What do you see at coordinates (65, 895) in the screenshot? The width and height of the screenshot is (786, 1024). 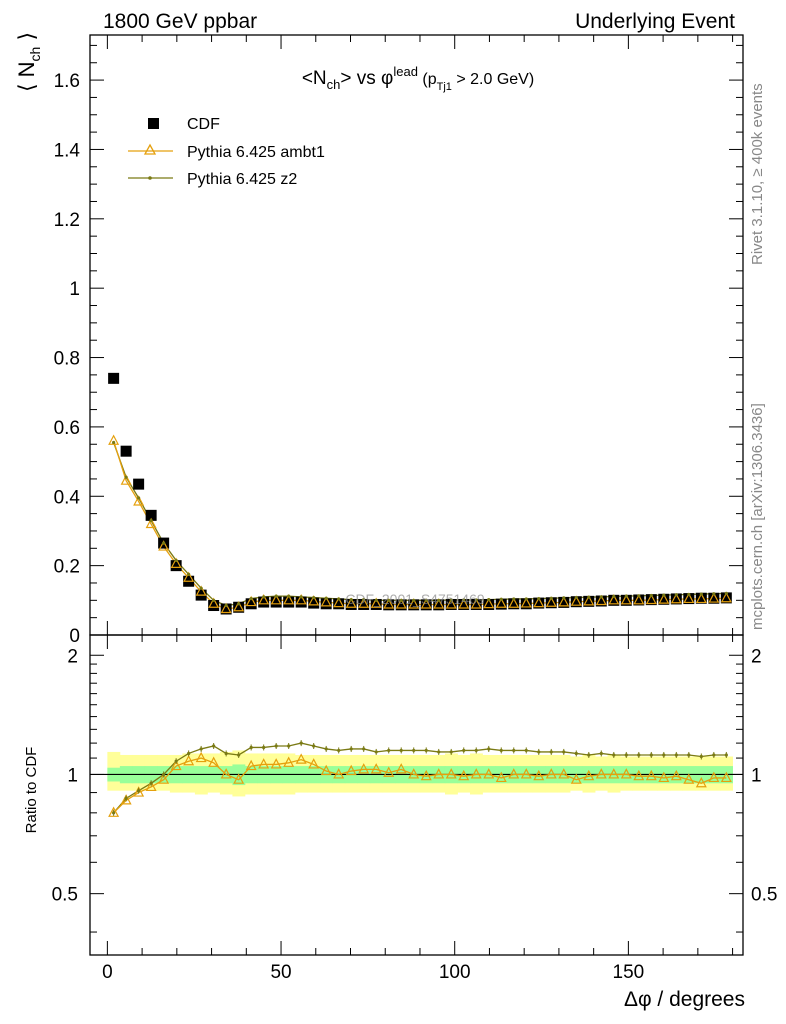 I see `ratio-ytick-label: 0.5` at bounding box center [65, 895].